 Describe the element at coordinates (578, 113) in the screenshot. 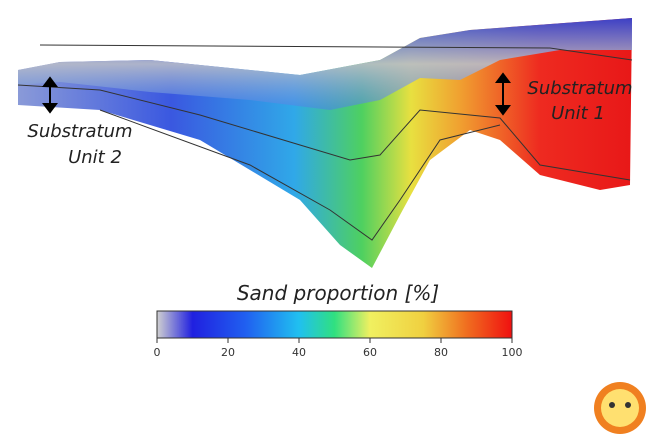

I see `unit1-label: Unit 1` at that location.